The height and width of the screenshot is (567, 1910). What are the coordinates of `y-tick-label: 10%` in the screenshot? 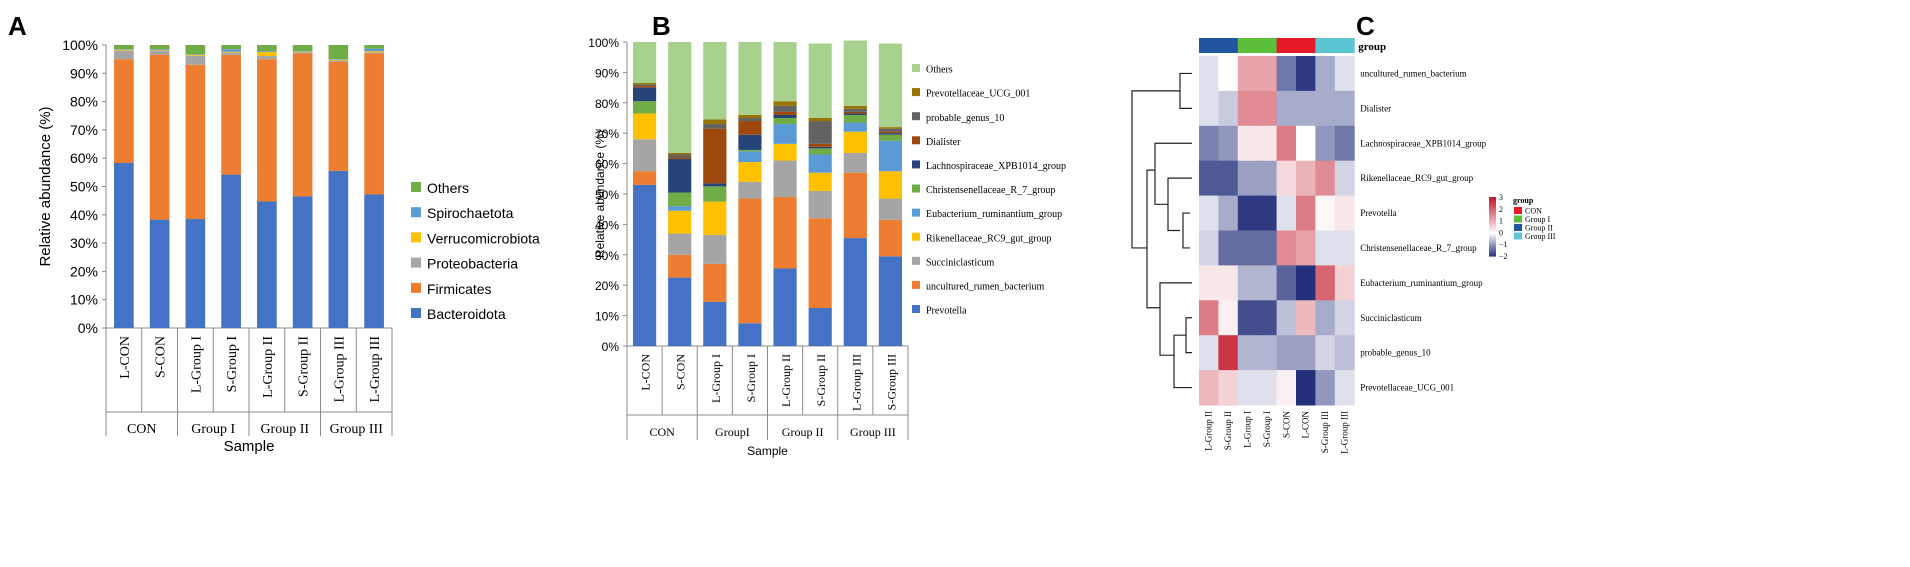 It's located at (84, 300).